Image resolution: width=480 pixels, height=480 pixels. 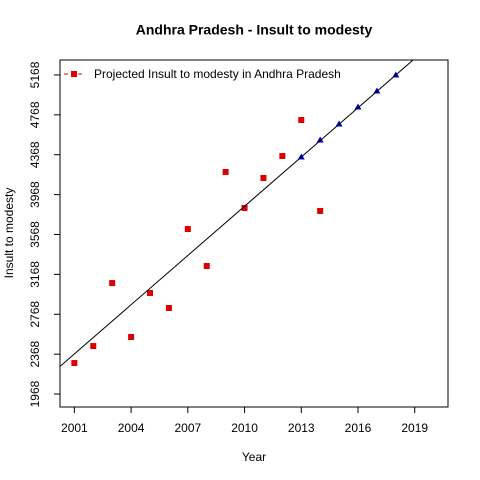 What do you see at coordinates (74, 74) in the screenshot?
I see `legend-marker` at bounding box center [74, 74].